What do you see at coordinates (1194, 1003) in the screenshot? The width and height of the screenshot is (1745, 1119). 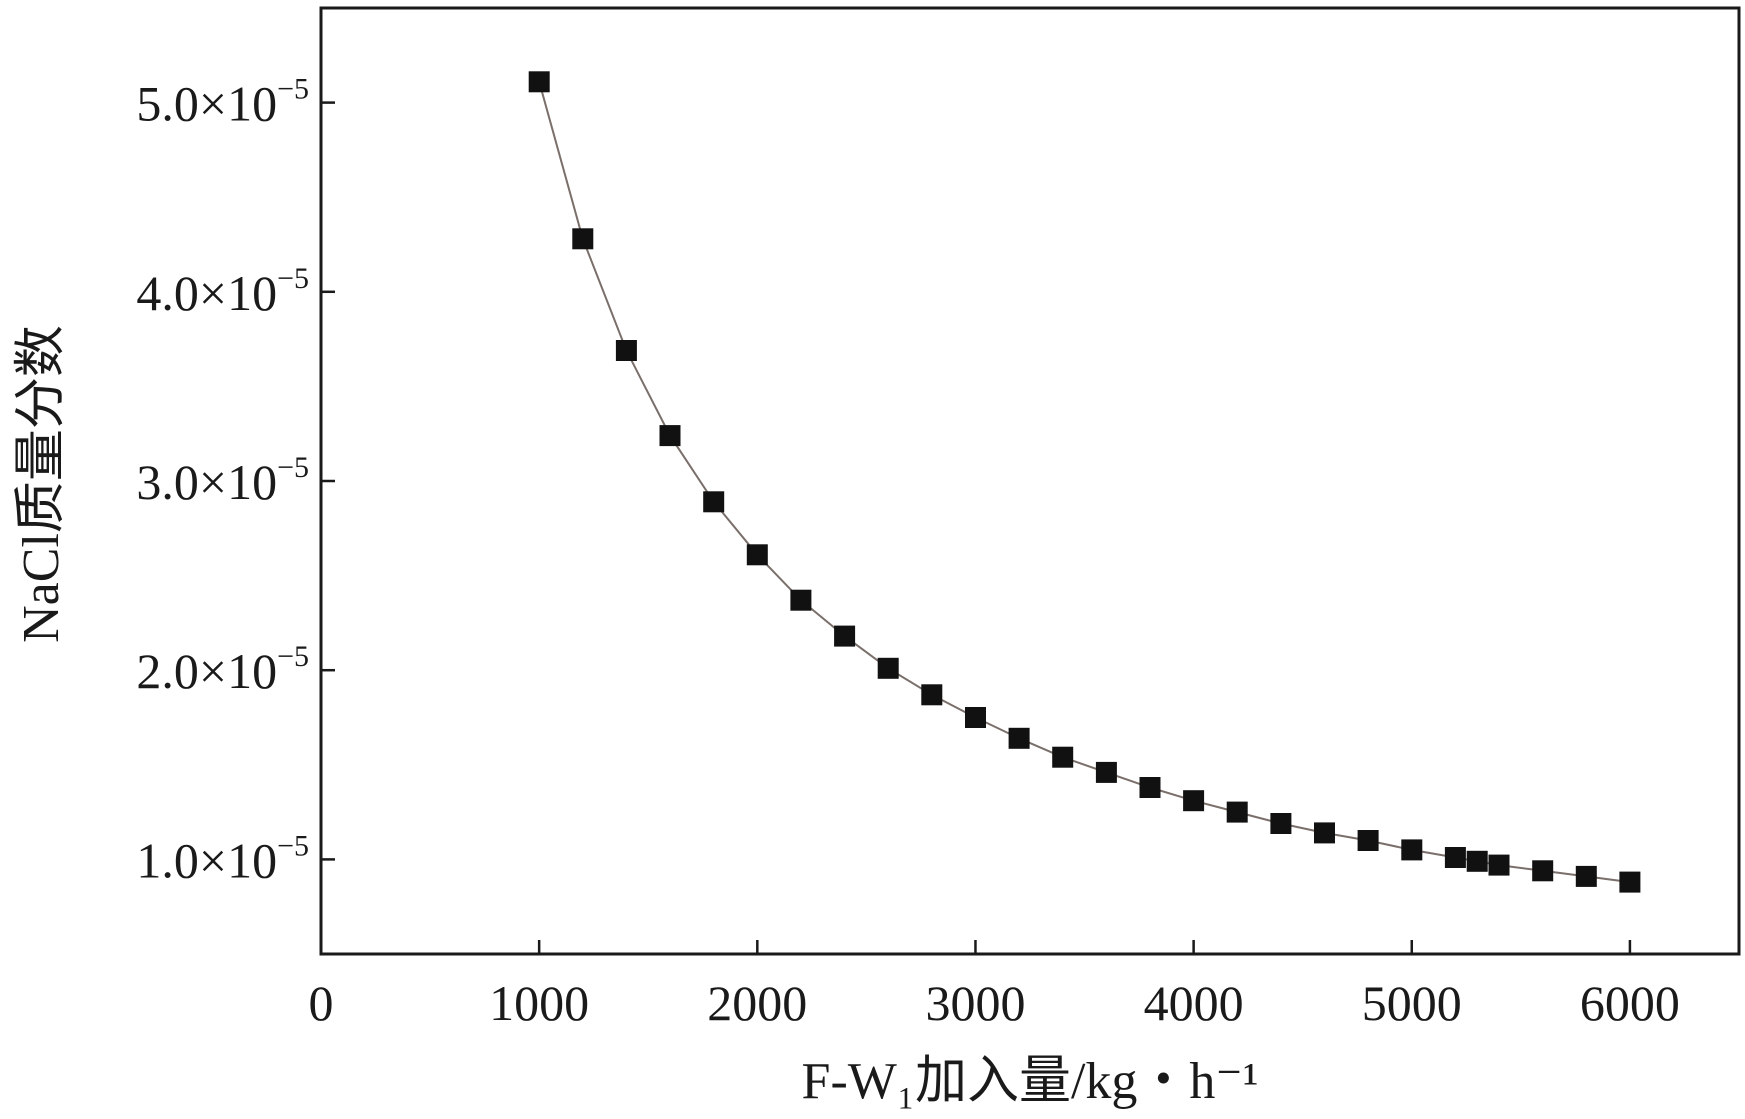 I see `x-tick-label: 4000` at bounding box center [1194, 1003].